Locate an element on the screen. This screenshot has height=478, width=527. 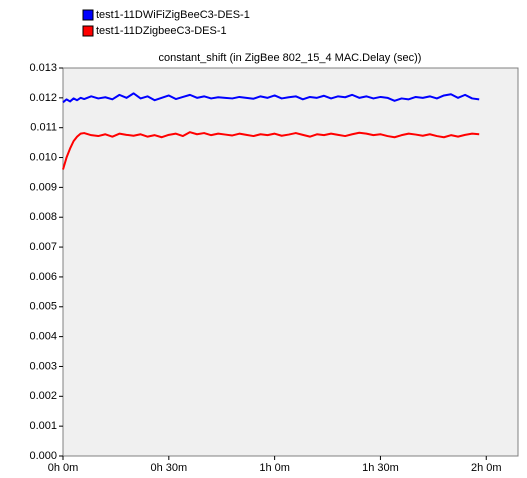
x-tick-label: 0h 0m is located at coordinates (63, 468).